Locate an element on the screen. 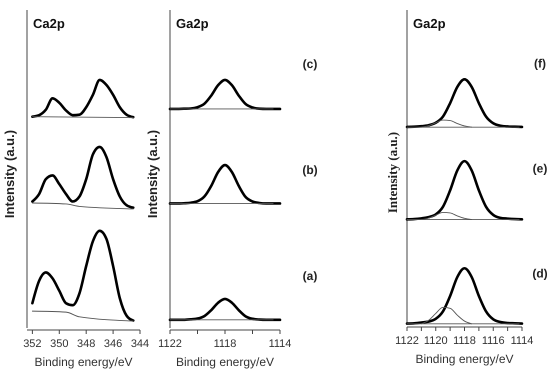 Image resolution: width=550 pixels, height=376 pixels. x-tick-label: 344 is located at coordinates (140, 344).